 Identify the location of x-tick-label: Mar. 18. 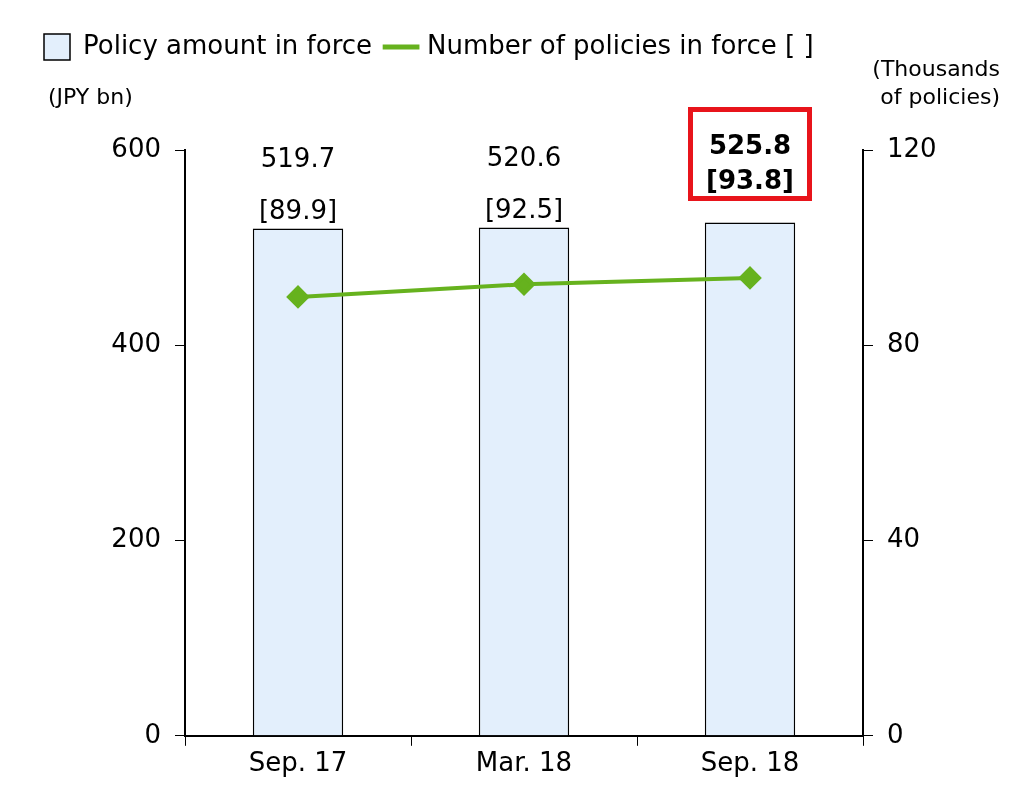
(524, 762).